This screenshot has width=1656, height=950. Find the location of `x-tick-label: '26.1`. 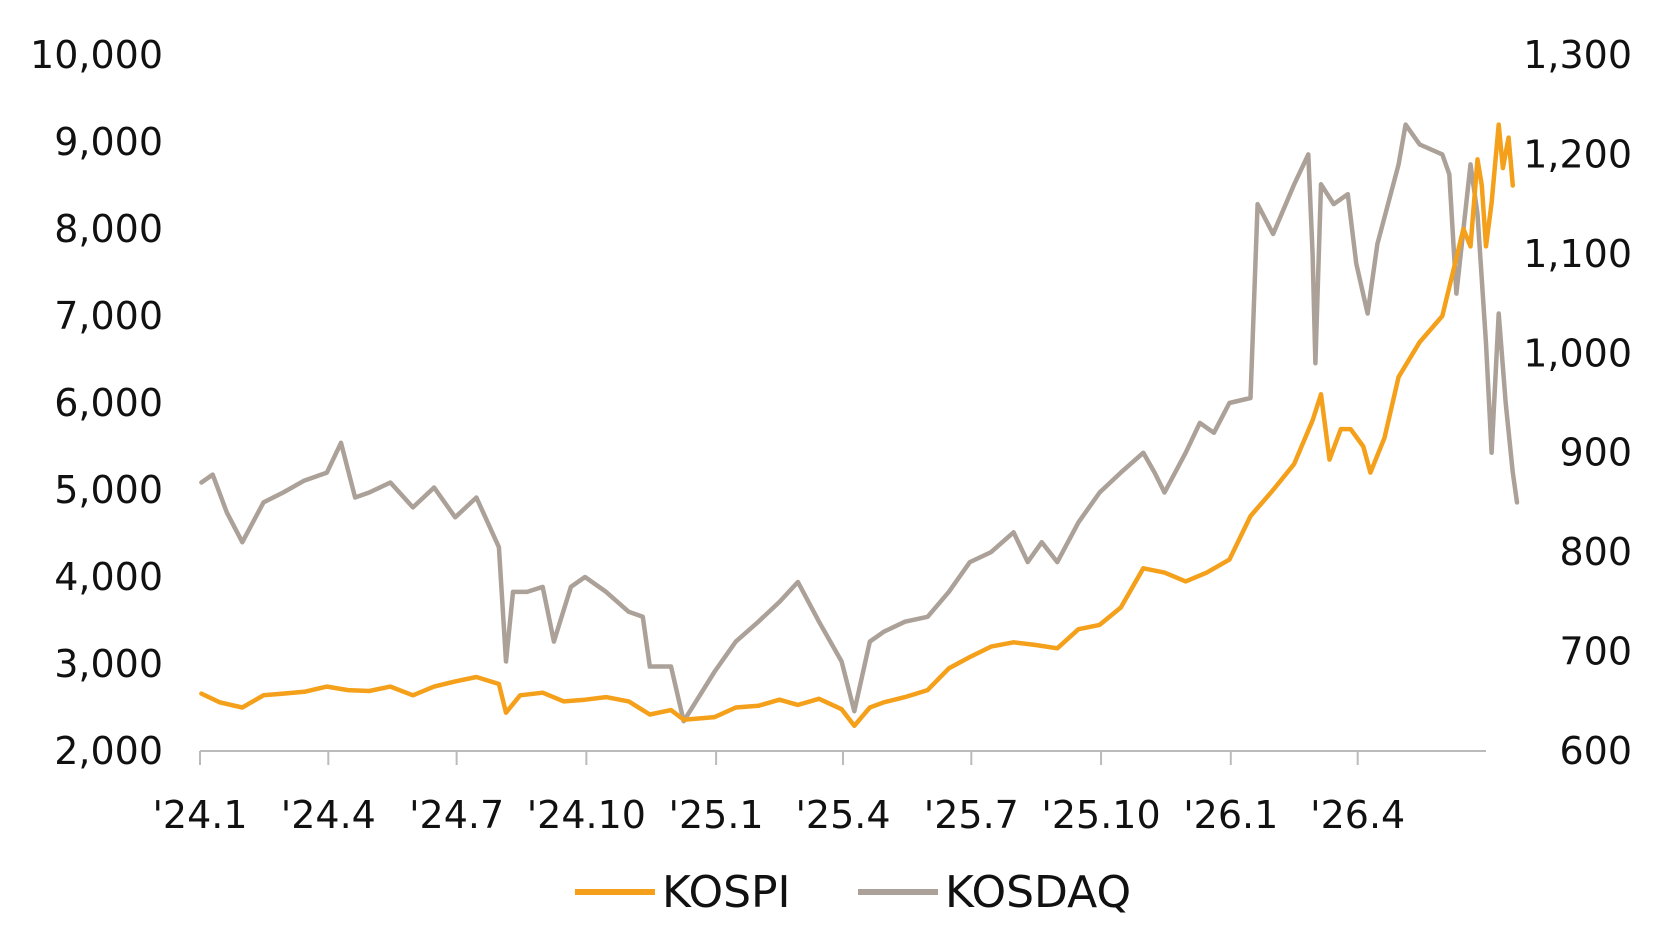

x-tick-label: '26.1 is located at coordinates (1230, 815).